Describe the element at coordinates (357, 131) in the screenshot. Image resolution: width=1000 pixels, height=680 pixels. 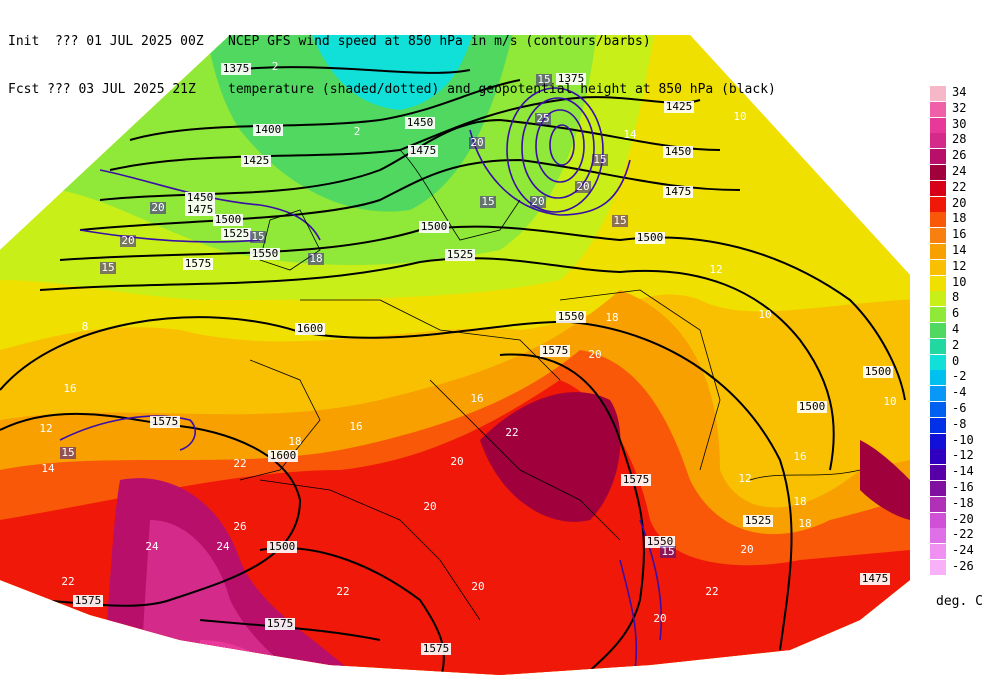
I see `temperature-label: 2` at that location.